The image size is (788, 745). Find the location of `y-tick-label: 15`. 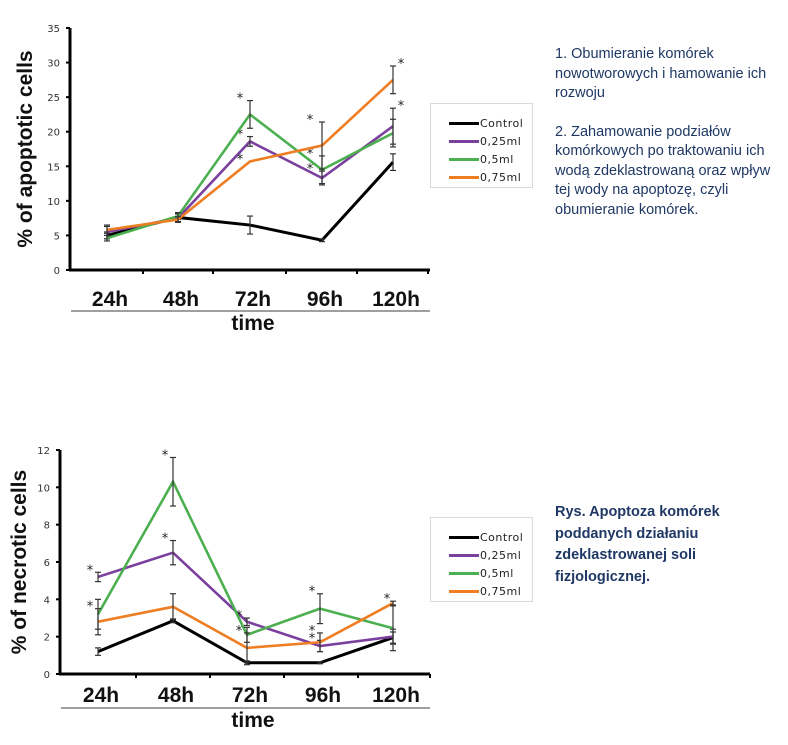

y-tick-label: 15 is located at coordinates (53, 167).